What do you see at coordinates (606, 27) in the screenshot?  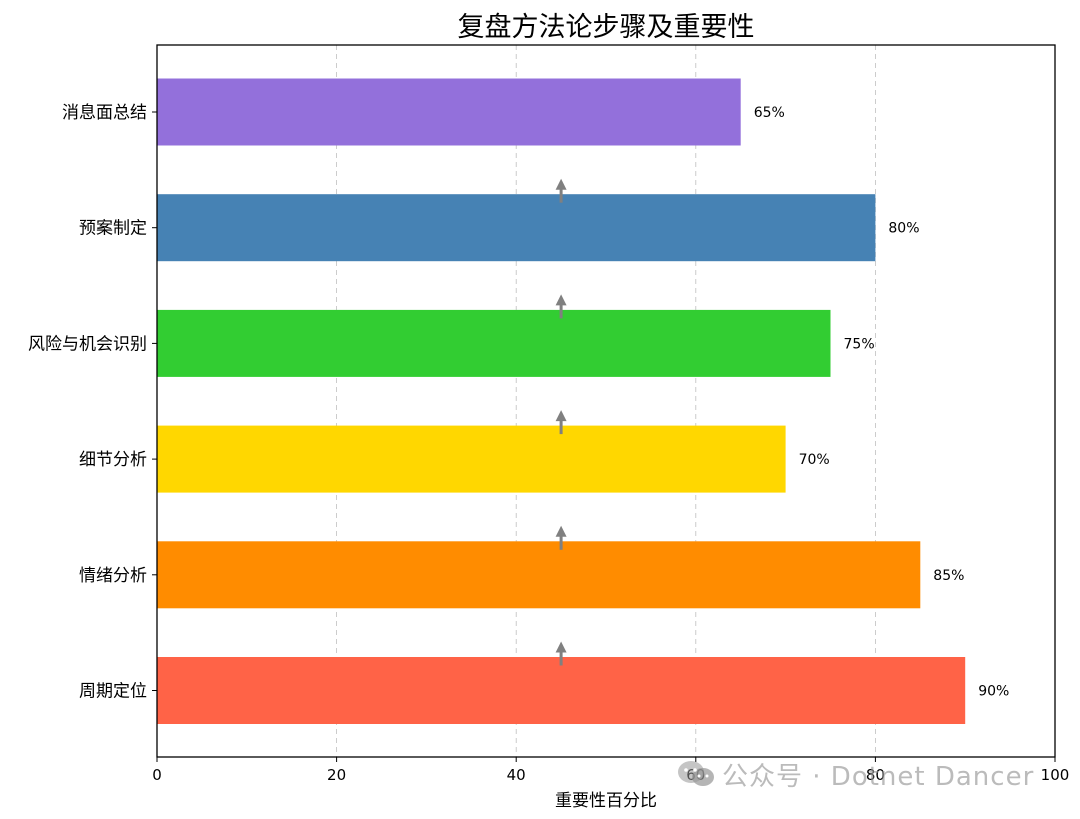 I see `chart-title: 复盘方法论步骤及重要性` at bounding box center [606, 27].